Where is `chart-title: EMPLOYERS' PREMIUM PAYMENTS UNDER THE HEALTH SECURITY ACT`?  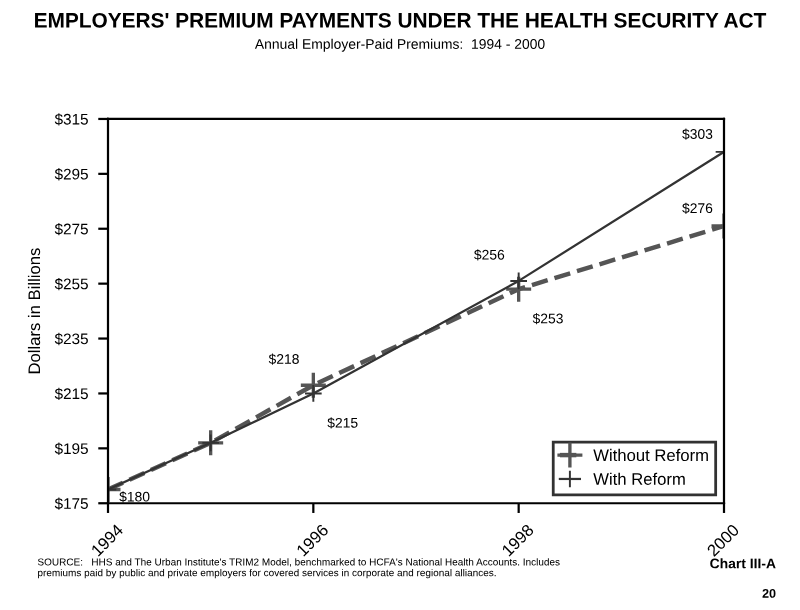
chart-title: EMPLOYERS' PREMIUM PAYMENTS UNDER THE HEALTH SECURITY ACT is located at coordinates (401, 20).